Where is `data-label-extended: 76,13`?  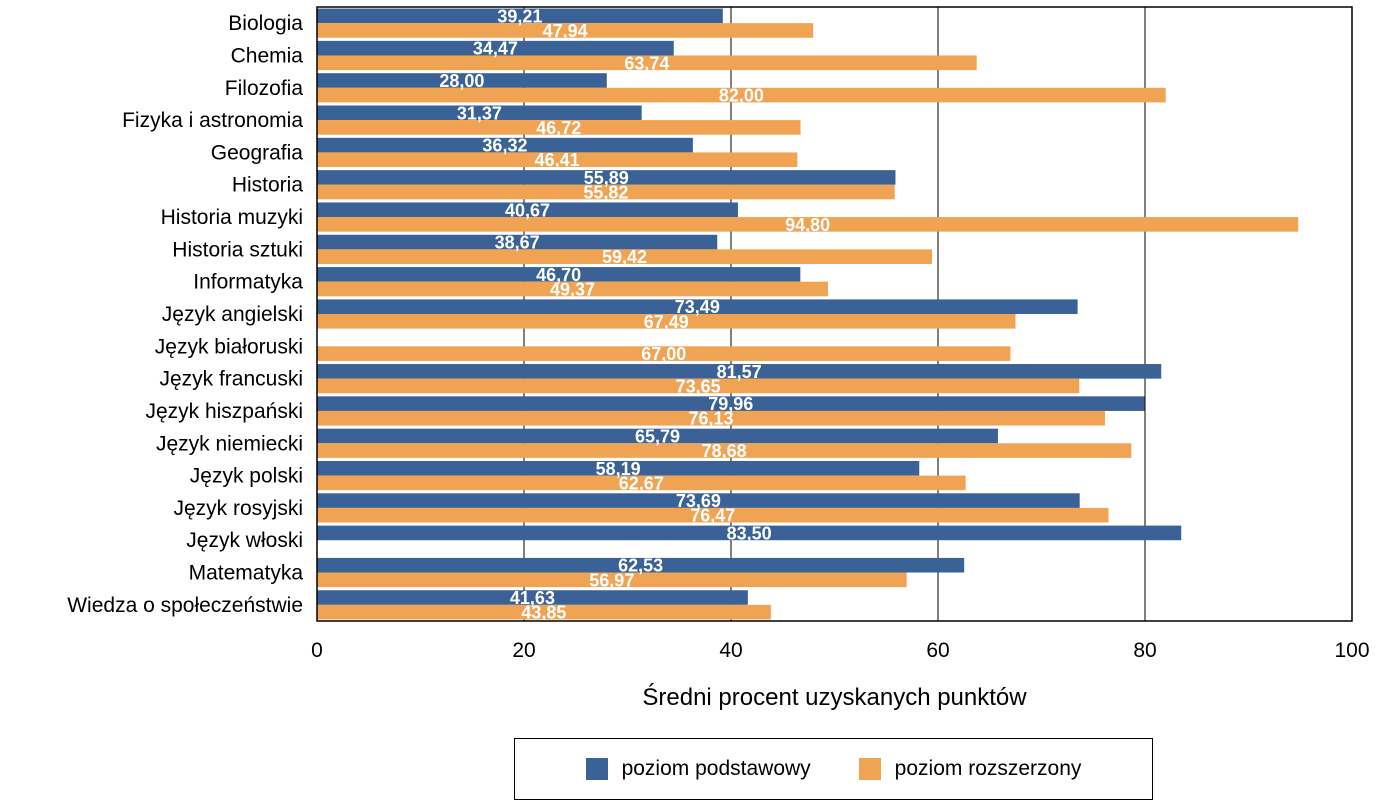 data-label-extended: 76,13 is located at coordinates (710, 419).